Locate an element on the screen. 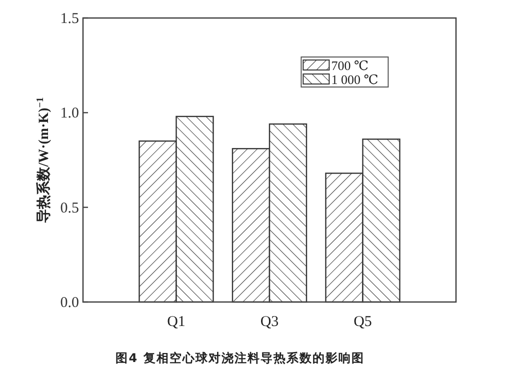  y-tick-label: 1.0 is located at coordinates (69, 114).